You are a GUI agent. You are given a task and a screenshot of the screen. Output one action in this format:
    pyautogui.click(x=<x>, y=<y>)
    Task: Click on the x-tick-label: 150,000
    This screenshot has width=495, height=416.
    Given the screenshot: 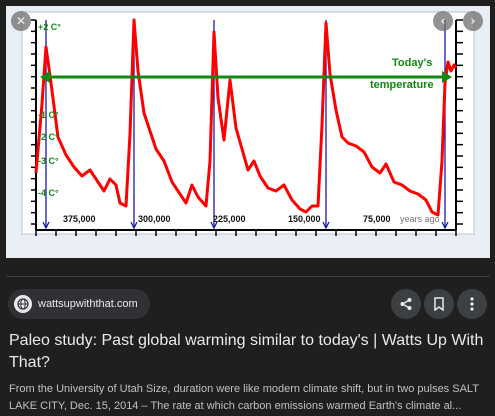 What is the action you would take?
    pyautogui.click(x=304, y=219)
    